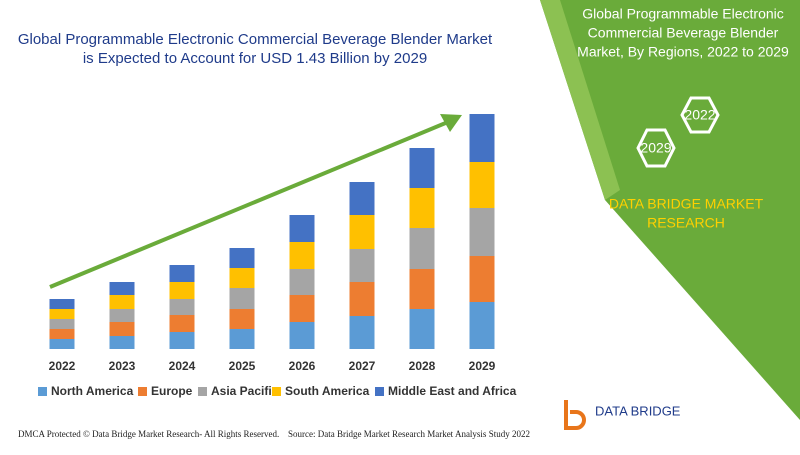  I want to click on arrow-head, so click(451, 123).